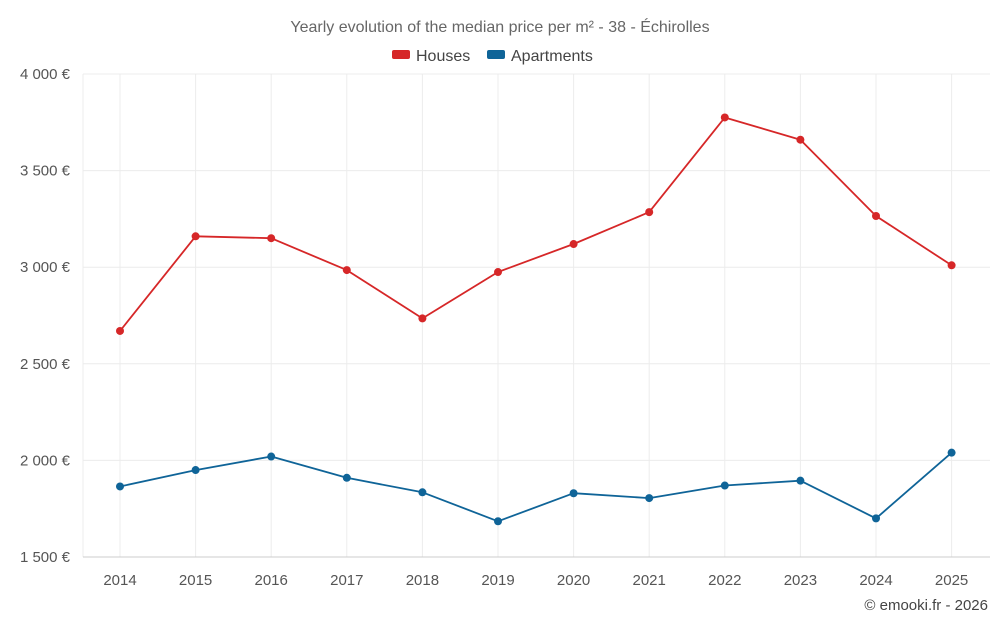  What do you see at coordinates (271, 580) in the screenshot?
I see `x-tick-label: 2016` at bounding box center [271, 580].